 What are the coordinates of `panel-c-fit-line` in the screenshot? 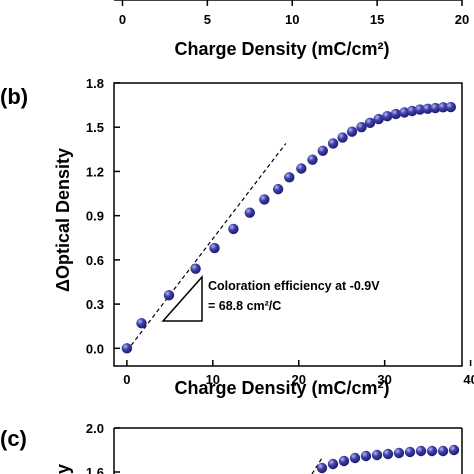 It's located at (317, 465).